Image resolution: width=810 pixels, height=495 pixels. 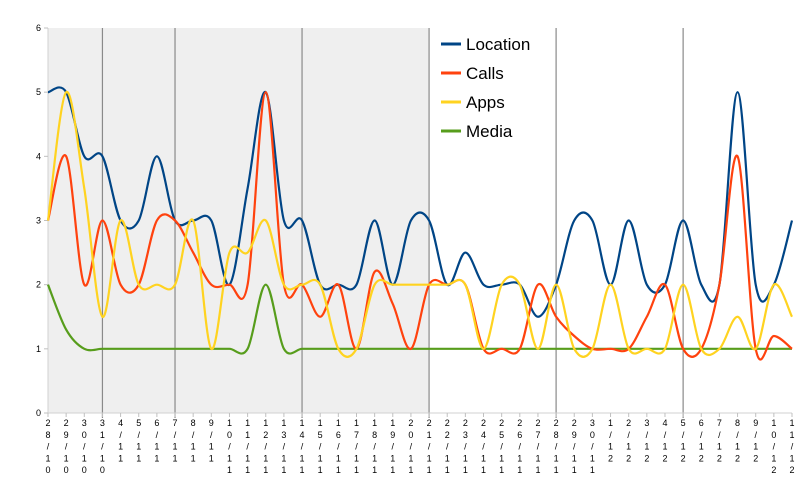 What do you see at coordinates (485, 88) in the screenshot?
I see `legend: Location Calls Apps Media` at bounding box center [485, 88].